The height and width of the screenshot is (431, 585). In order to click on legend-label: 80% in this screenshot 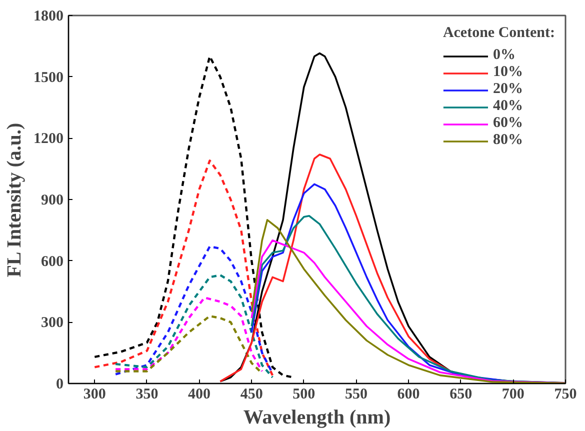, I will do `click(507, 140)`.